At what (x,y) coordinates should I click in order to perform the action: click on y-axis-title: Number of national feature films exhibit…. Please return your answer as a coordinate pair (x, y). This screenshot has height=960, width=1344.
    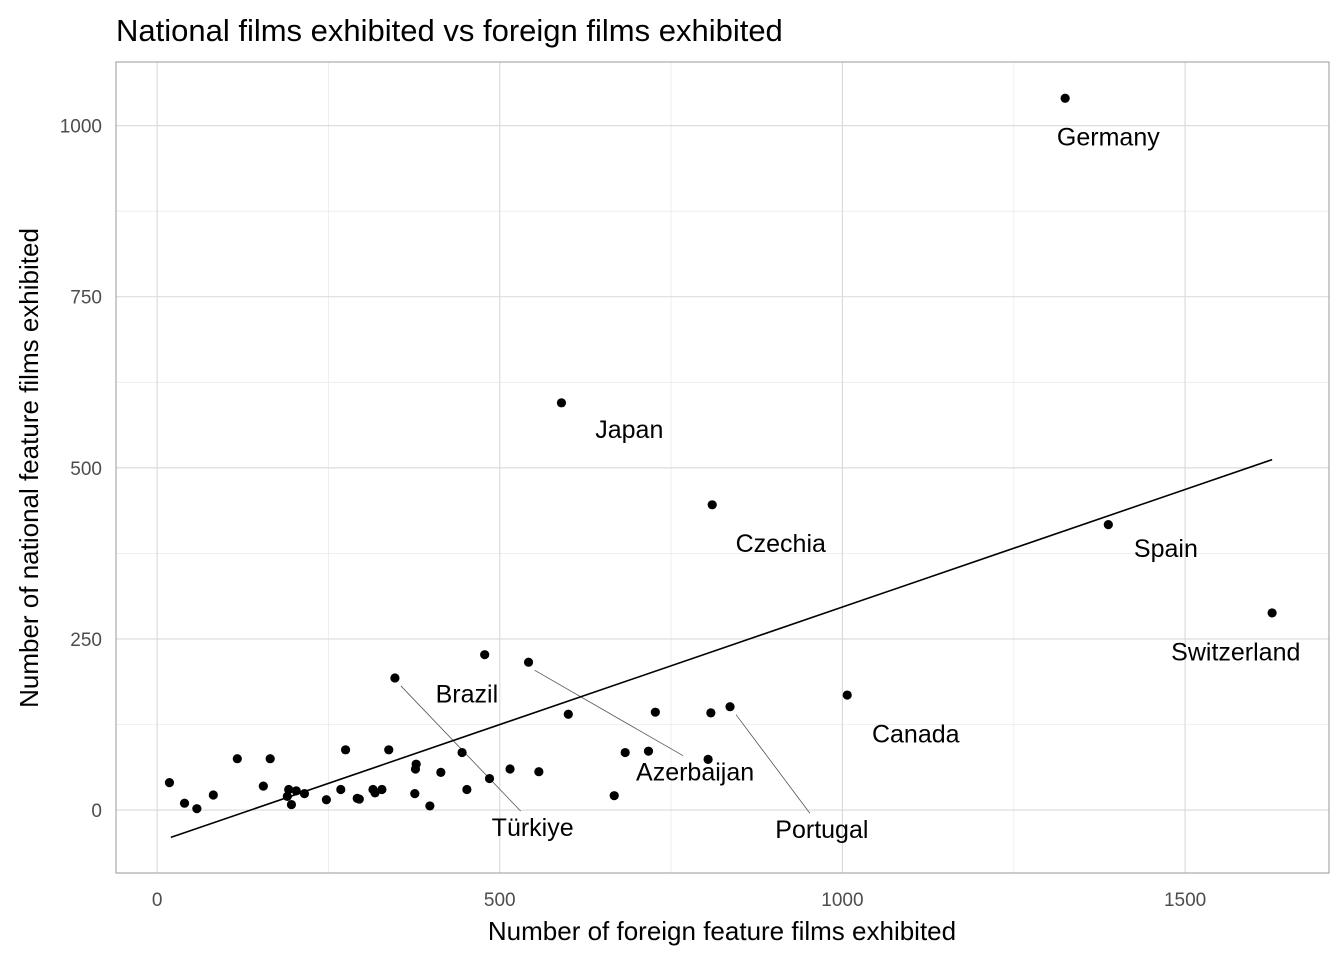
    Looking at the image, I should click on (29, 468).